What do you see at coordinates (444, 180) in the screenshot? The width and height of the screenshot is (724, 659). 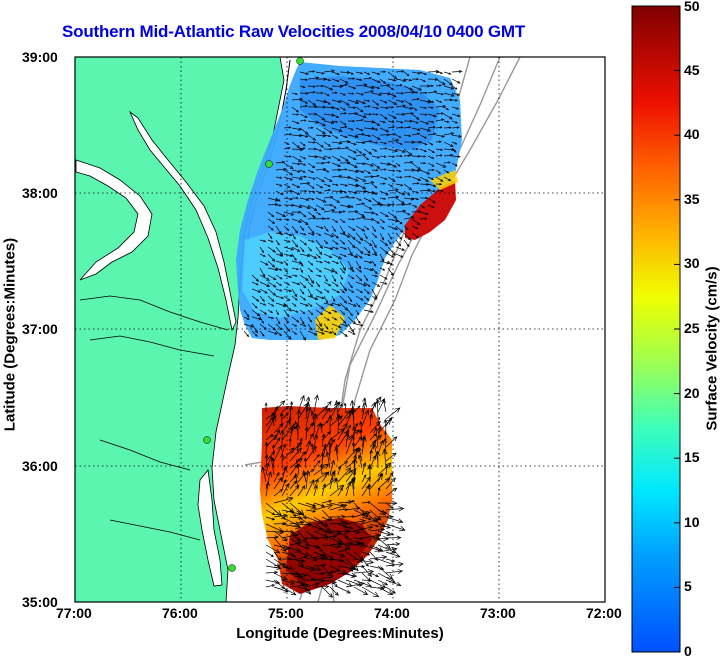 I see `north-hotspot-edge` at bounding box center [444, 180].